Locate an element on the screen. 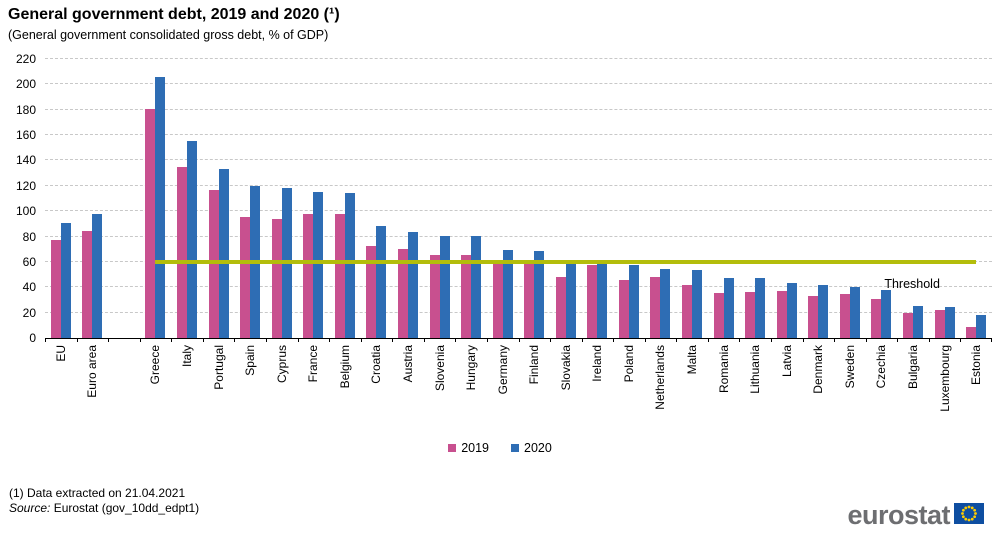  y-axis-tick-label: 160 is located at coordinates (25, 135).